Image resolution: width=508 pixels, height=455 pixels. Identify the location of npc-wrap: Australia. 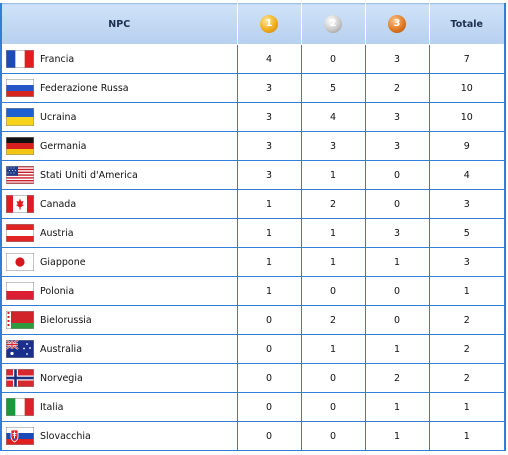
(119, 349).